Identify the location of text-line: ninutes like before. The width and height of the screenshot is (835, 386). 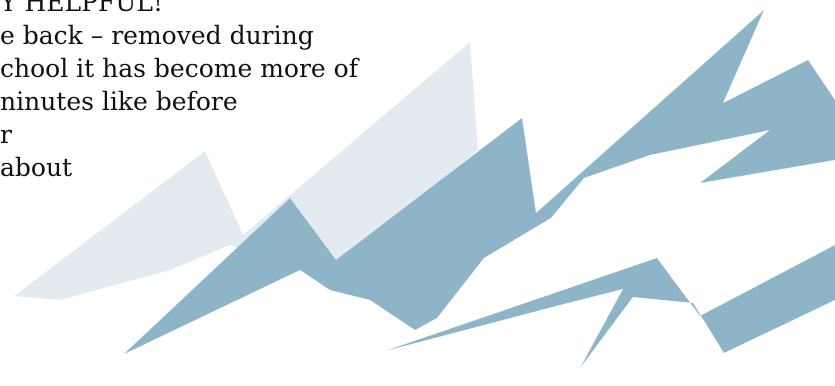
(119, 101).